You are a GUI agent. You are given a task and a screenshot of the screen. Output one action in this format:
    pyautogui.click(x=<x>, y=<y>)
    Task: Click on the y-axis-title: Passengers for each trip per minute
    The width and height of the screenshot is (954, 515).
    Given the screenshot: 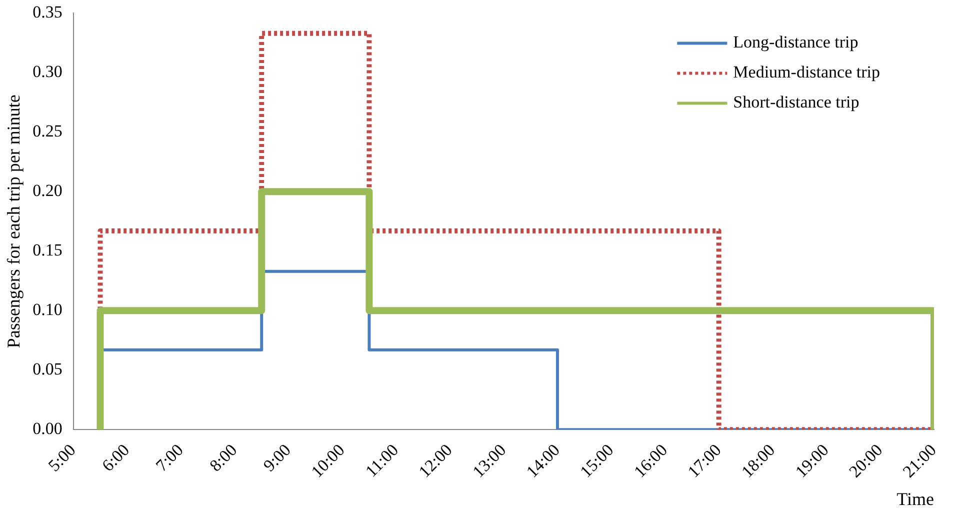 What is the action you would take?
    pyautogui.click(x=14, y=221)
    